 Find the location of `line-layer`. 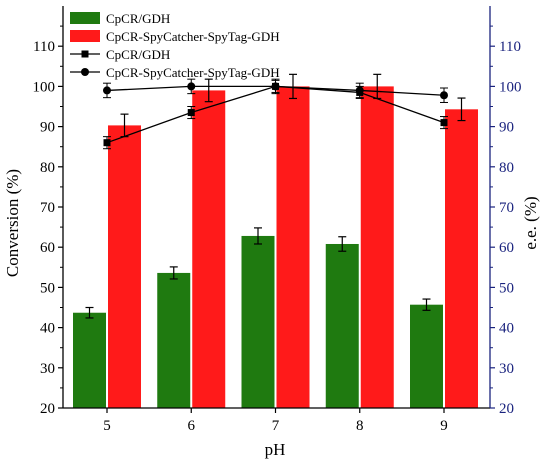

line-layer is located at coordinates (275, 114).